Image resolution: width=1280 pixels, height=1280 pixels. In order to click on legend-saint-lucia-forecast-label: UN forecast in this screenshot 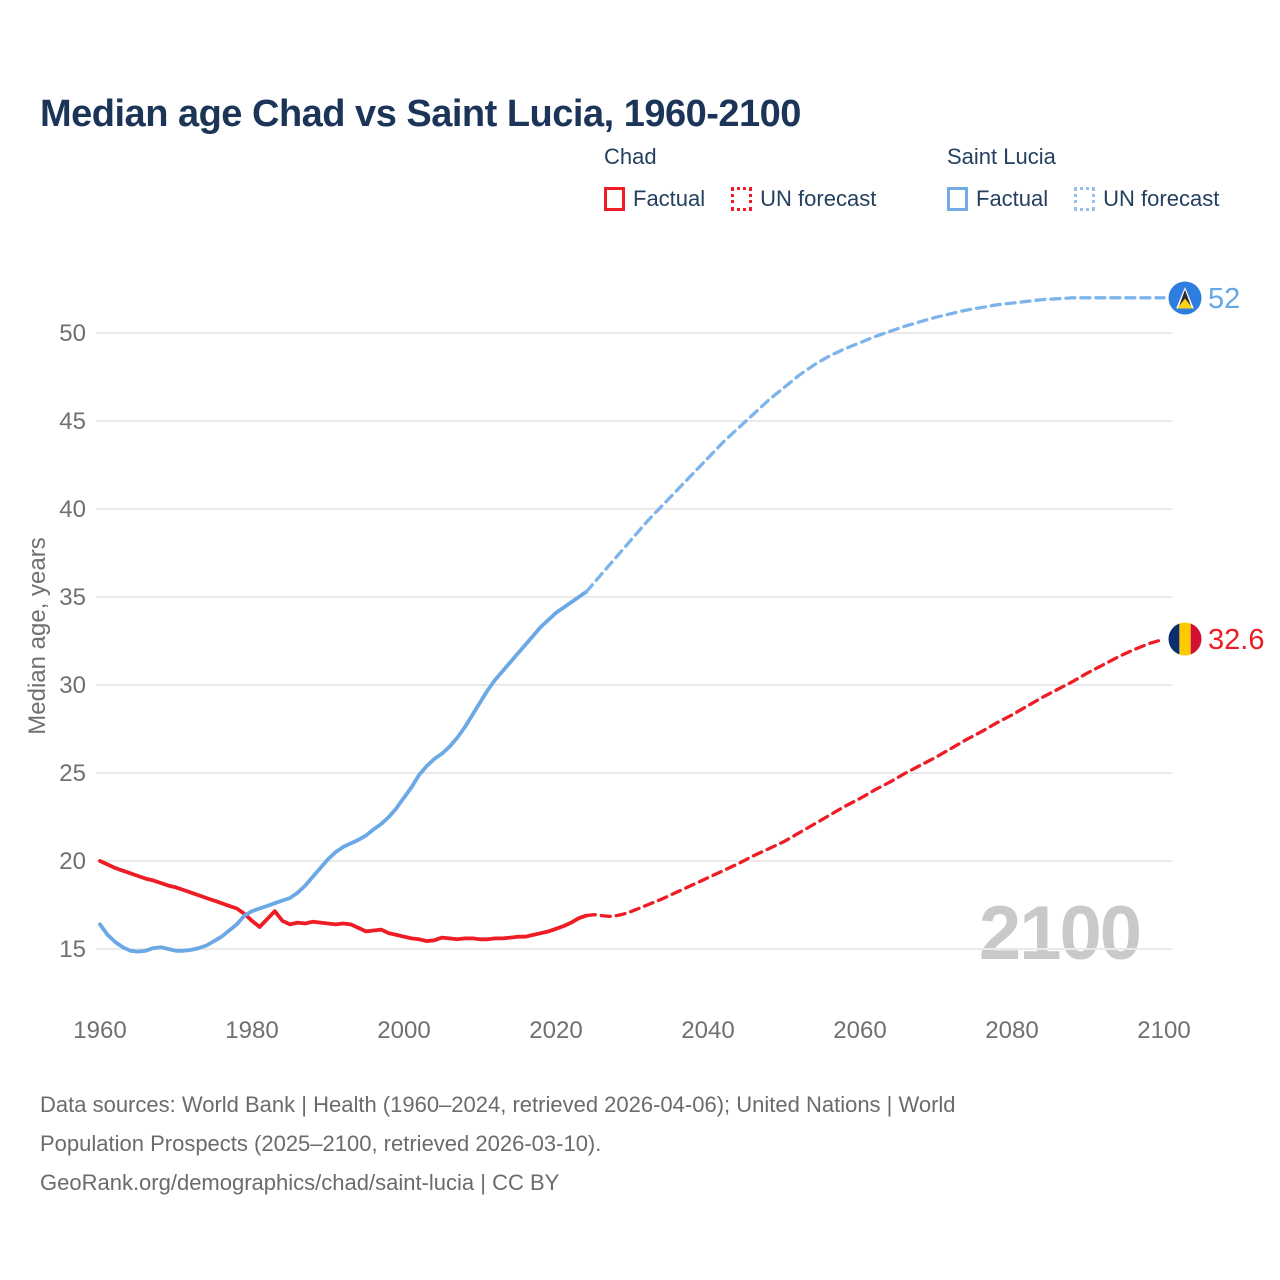, I will do `click(1161, 198)`.